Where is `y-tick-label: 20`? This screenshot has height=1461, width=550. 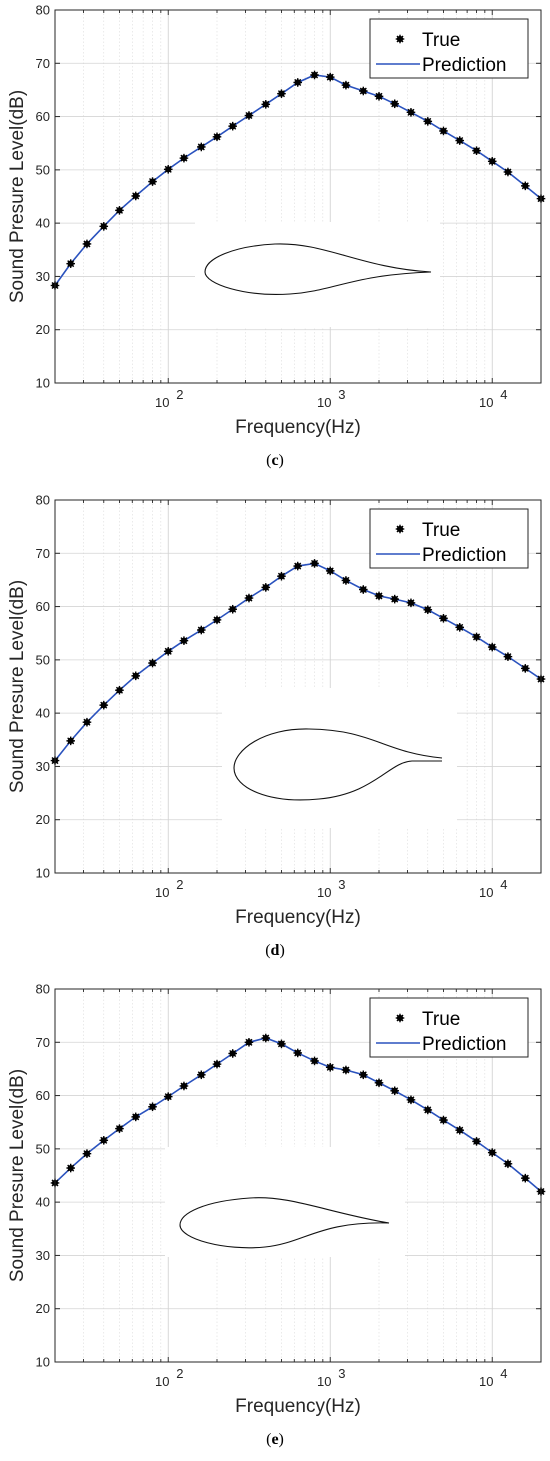
y-tick-label: 20 is located at coordinates (43, 329).